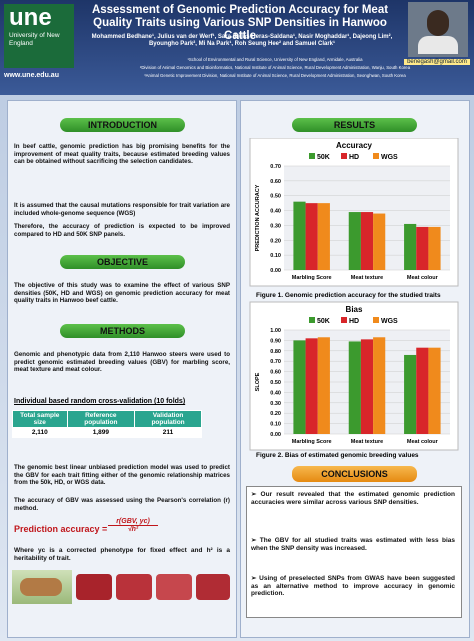 This screenshot has width=474, height=641. What do you see at coordinates (258, 381) in the screenshot?
I see `y-axis-label: SLOPE` at bounding box center [258, 381].